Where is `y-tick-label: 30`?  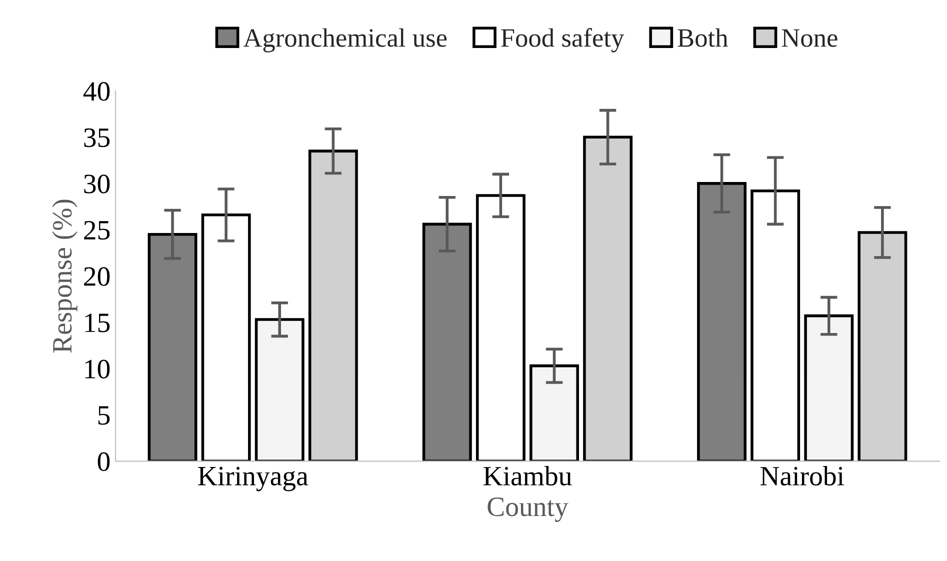 y-tick-label: 30 is located at coordinates (97, 184).